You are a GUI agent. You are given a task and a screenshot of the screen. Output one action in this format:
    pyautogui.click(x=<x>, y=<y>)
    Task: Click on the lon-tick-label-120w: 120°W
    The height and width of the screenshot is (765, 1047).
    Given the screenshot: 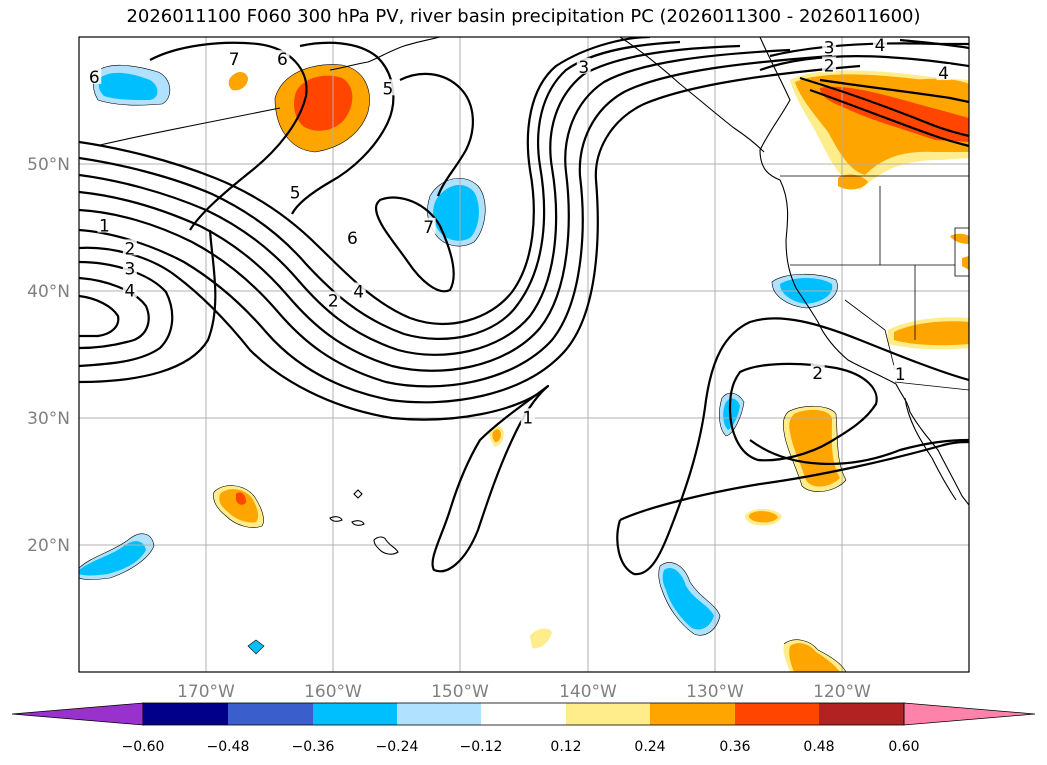 What is the action you would take?
    pyautogui.click(x=842, y=692)
    